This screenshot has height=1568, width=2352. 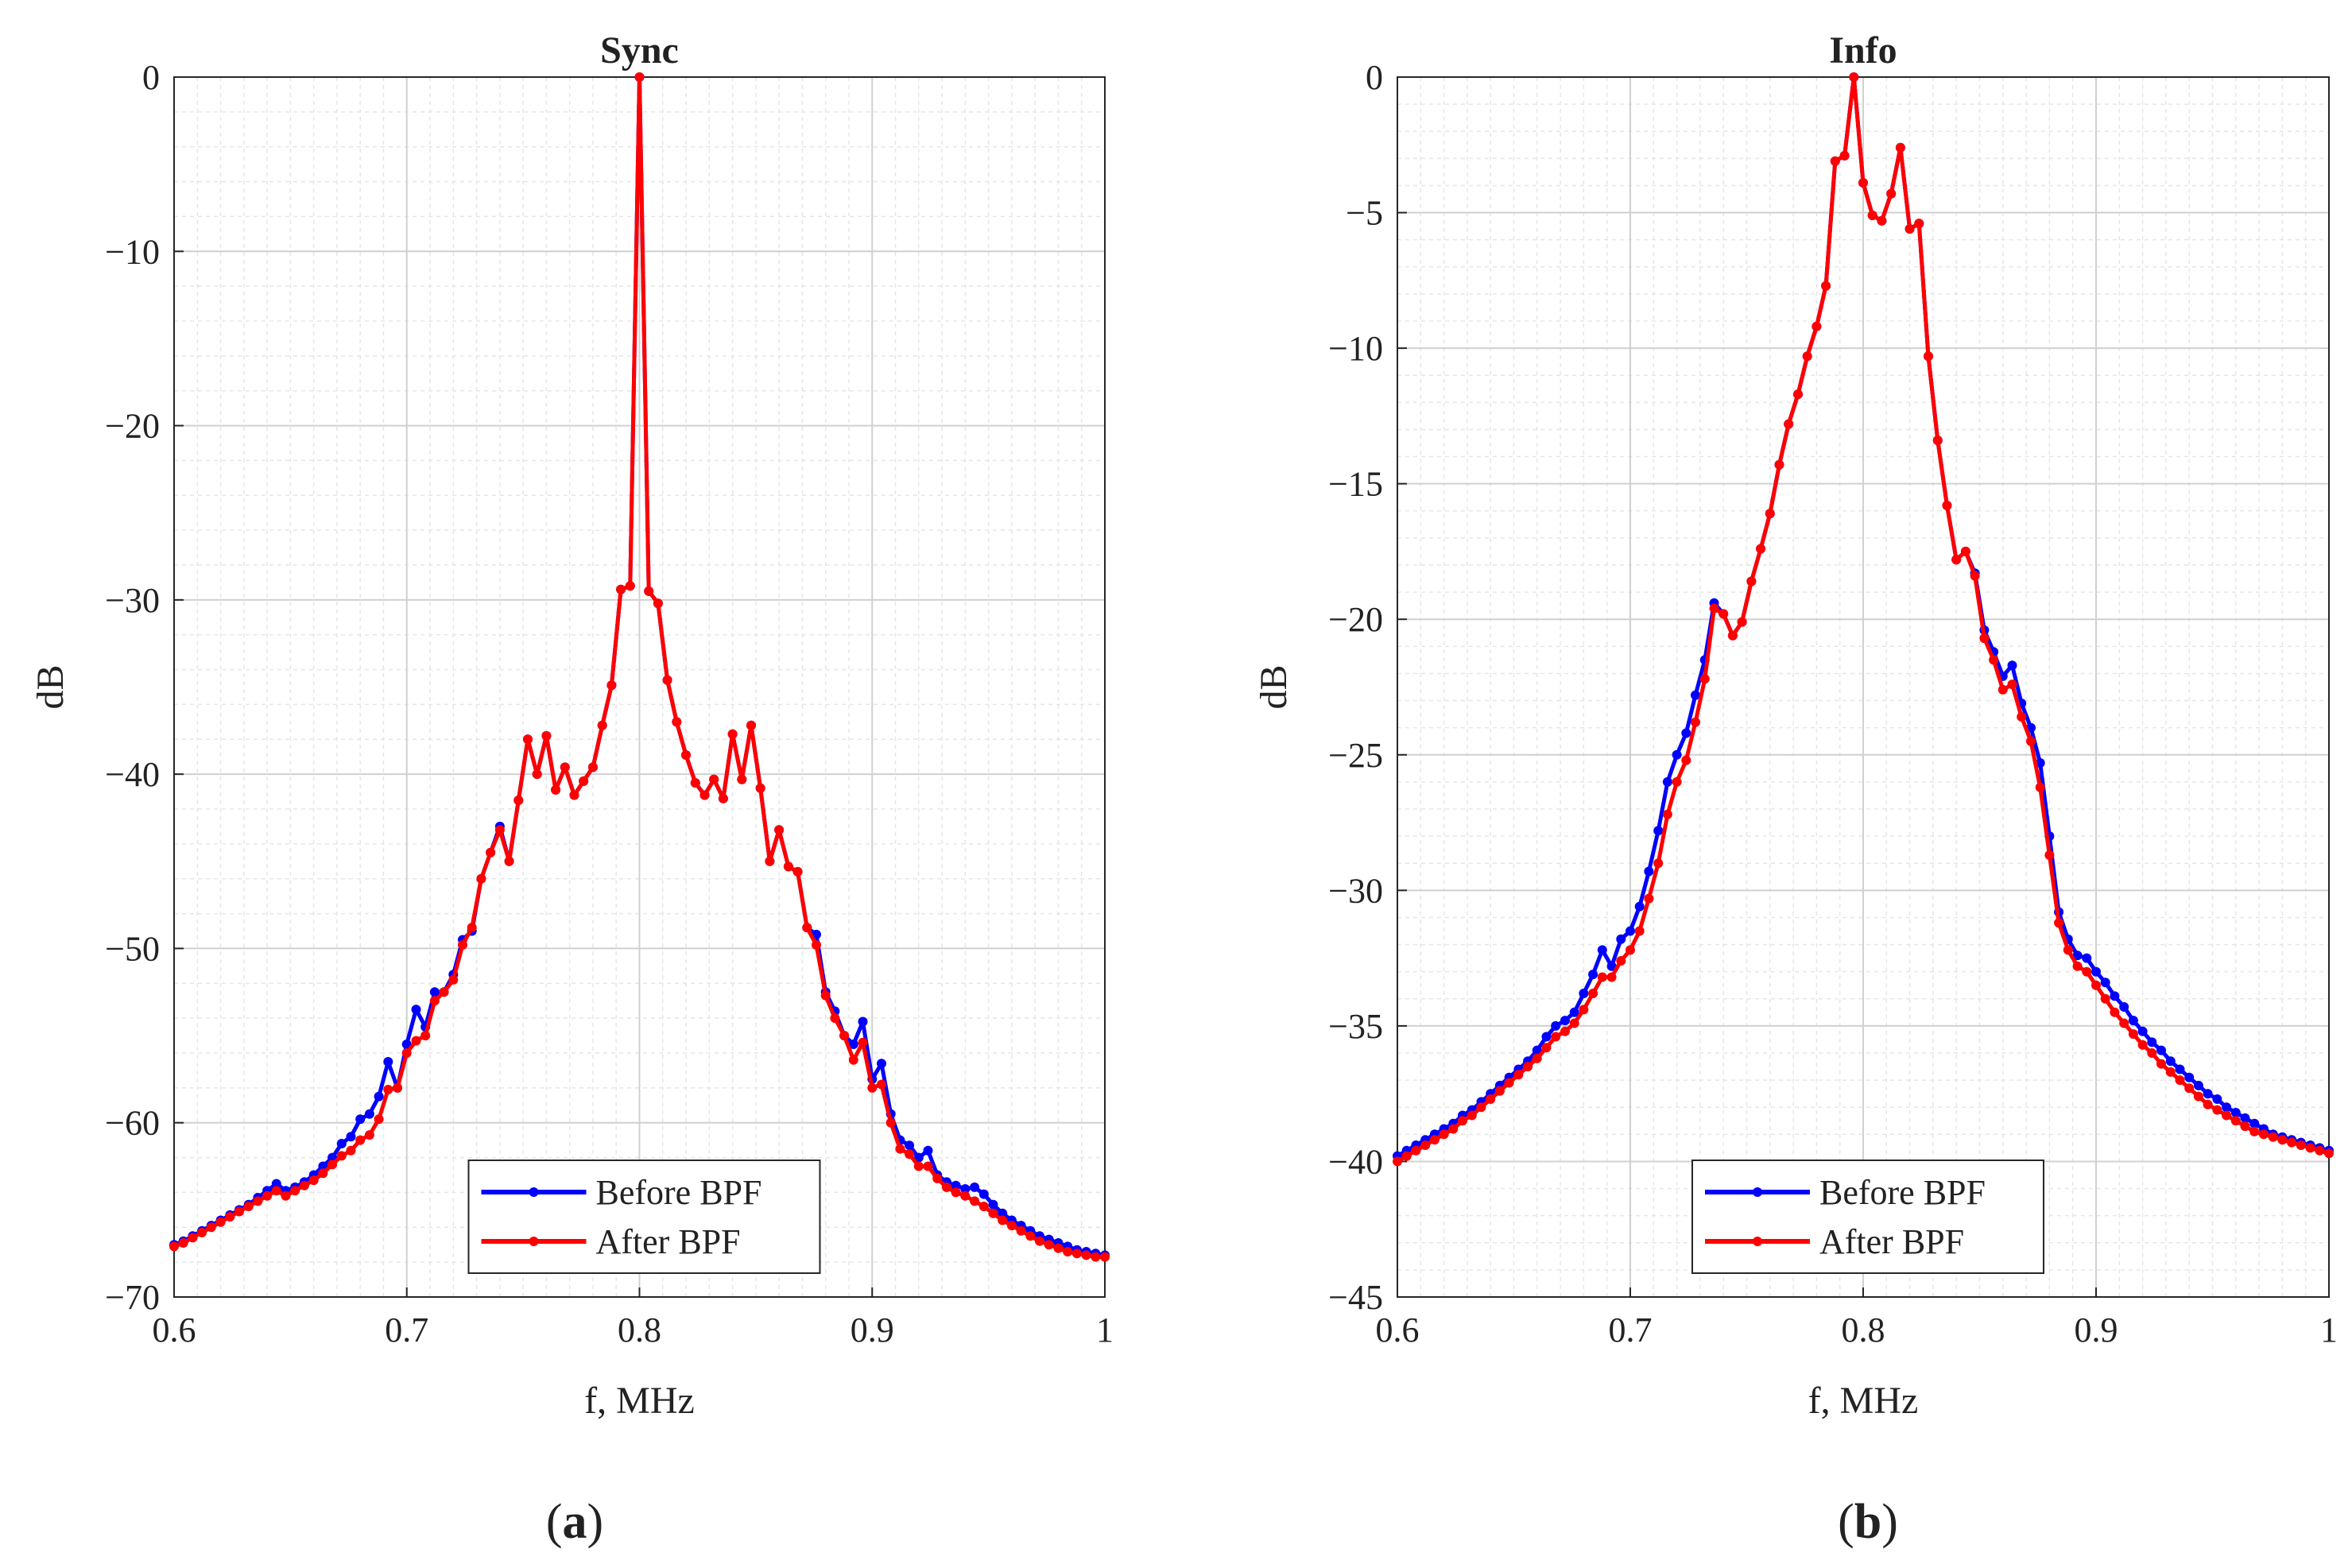 What do you see at coordinates (1355, 619) in the screenshot?
I see `y-tick-label: −20` at bounding box center [1355, 619].